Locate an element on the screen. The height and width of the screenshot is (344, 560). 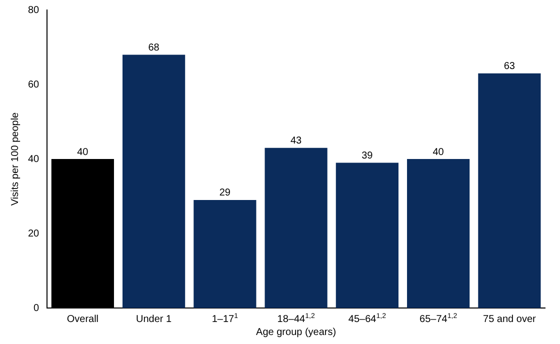
y-tick-label: 80 is located at coordinates (34, 10).